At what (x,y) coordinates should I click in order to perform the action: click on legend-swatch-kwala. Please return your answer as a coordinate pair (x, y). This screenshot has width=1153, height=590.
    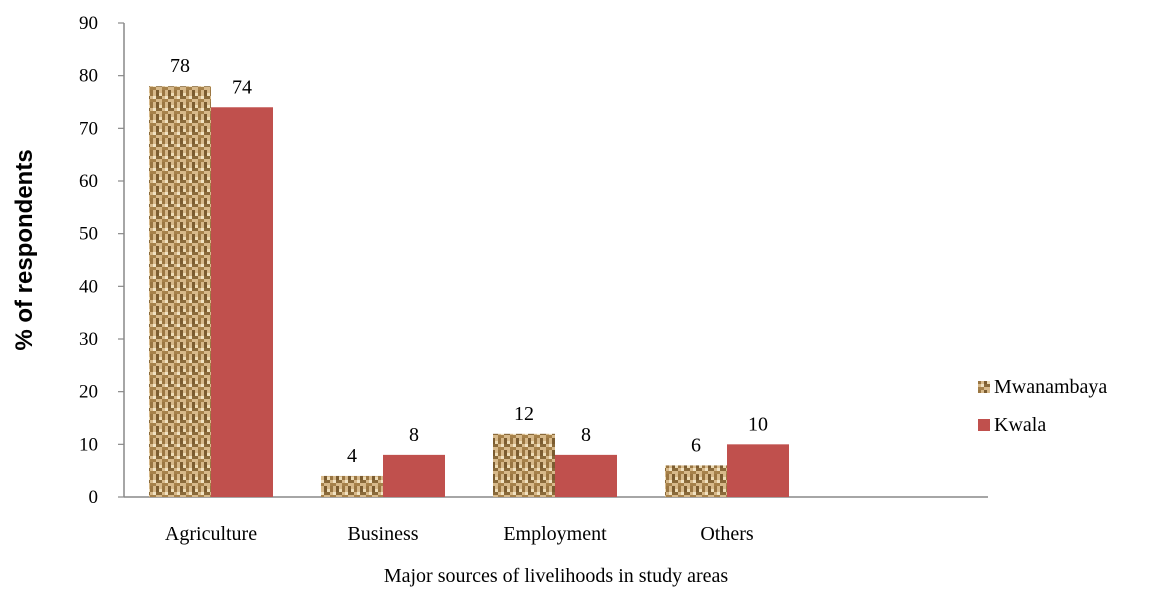
    Looking at the image, I should click on (984, 425).